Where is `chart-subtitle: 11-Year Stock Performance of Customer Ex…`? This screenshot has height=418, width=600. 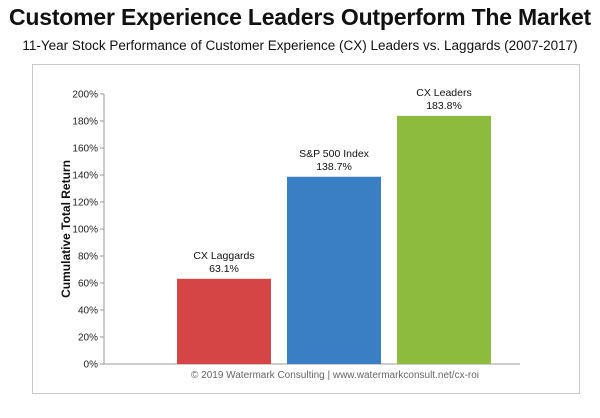 chart-subtitle: 11-Year Stock Performance of Customer Ex… is located at coordinates (300, 45).